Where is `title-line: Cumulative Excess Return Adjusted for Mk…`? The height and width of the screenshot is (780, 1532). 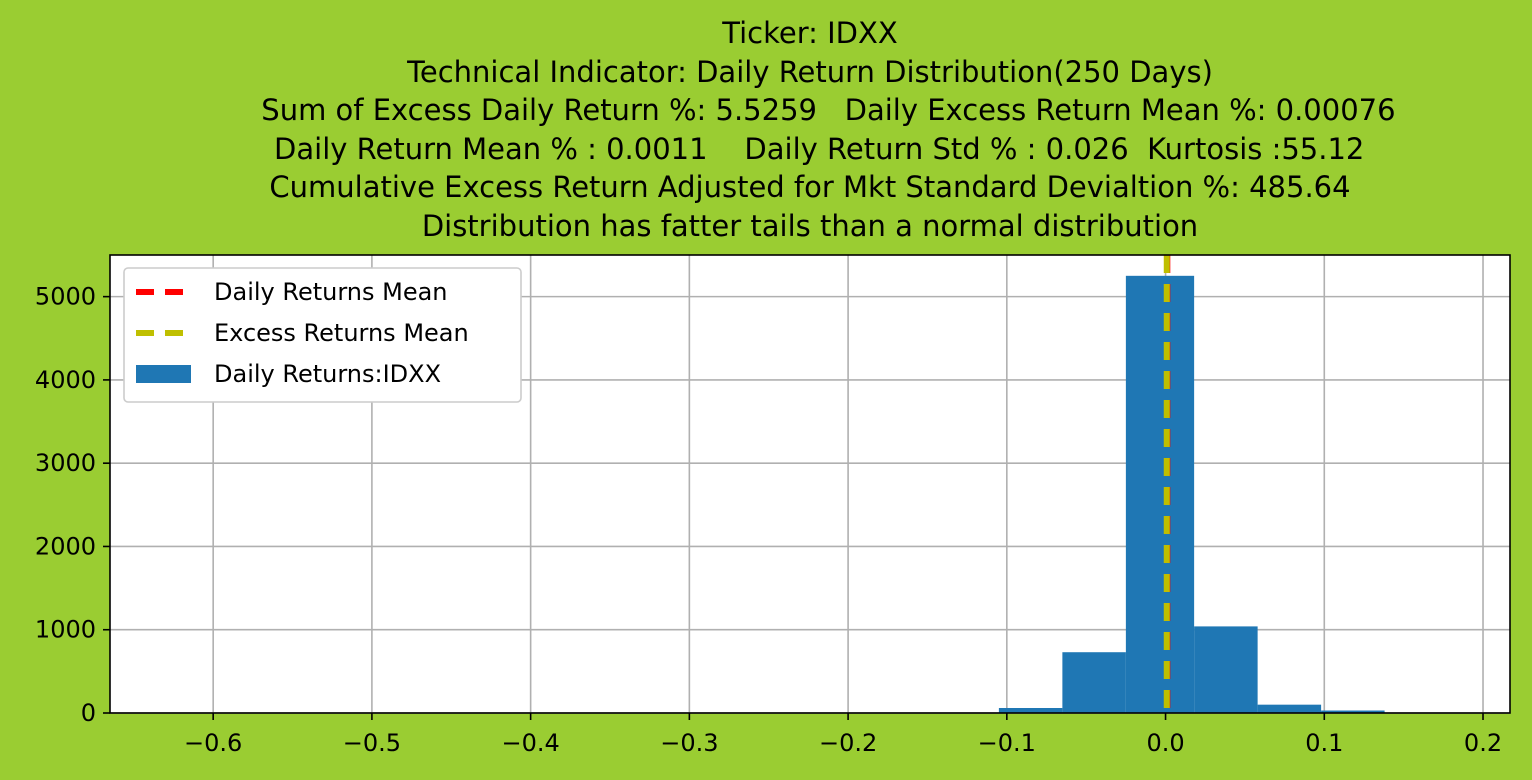
title-line: Cumulative Excess Return Adjusted for Mk… is located at coordinates (810, 187).